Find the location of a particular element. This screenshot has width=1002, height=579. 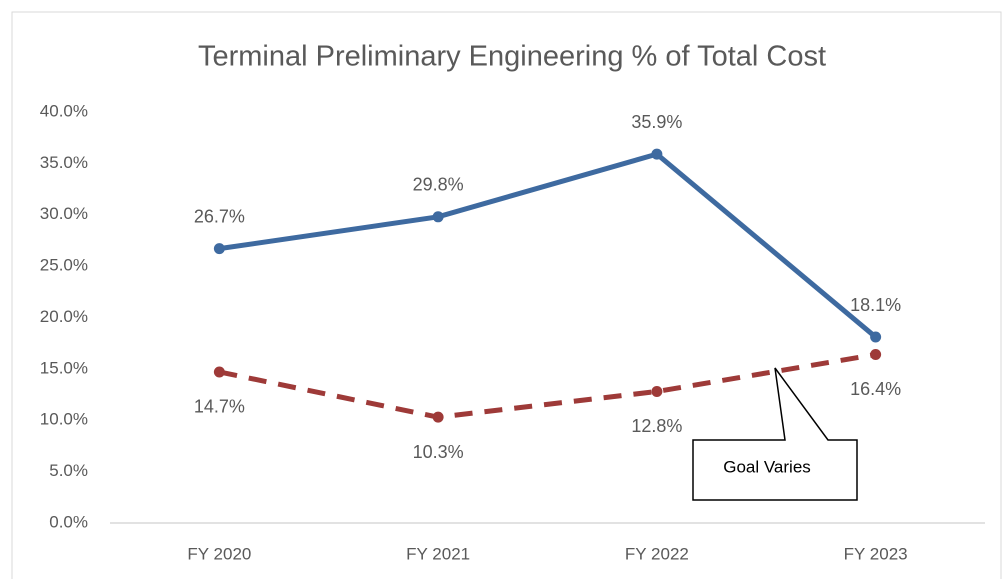

x-tick-label: FY 2022 is located at coordinates (657, 553).